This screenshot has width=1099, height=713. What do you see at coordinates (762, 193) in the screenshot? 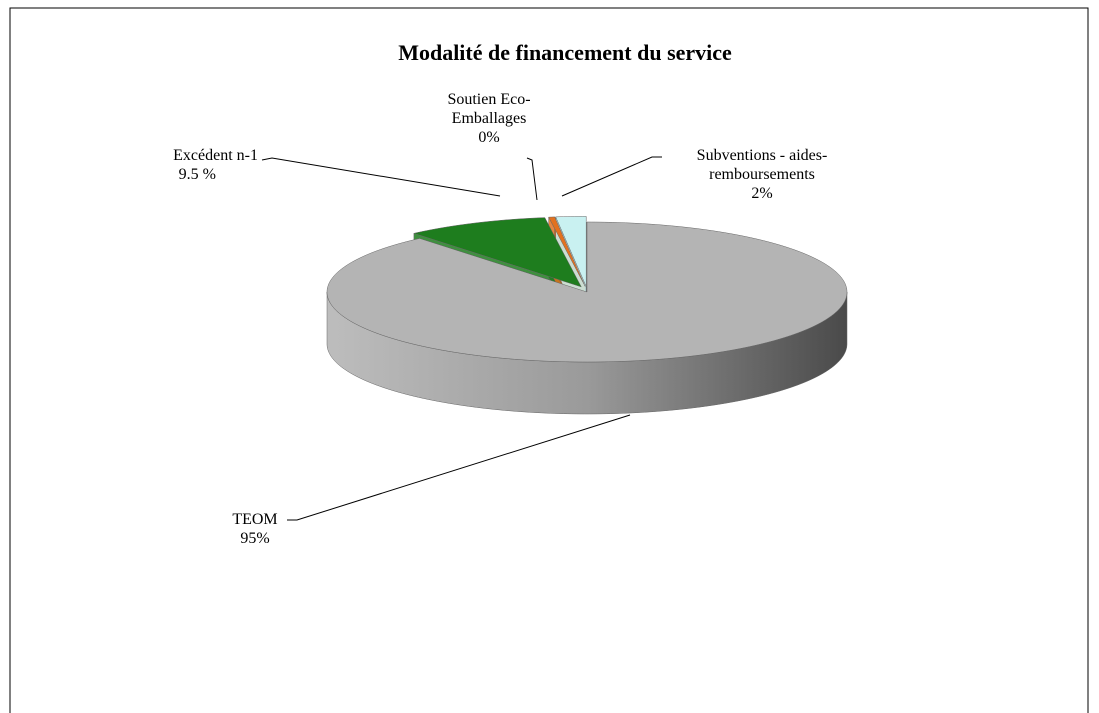
I see `value-label: 2%` at bounding box center [762, 193].